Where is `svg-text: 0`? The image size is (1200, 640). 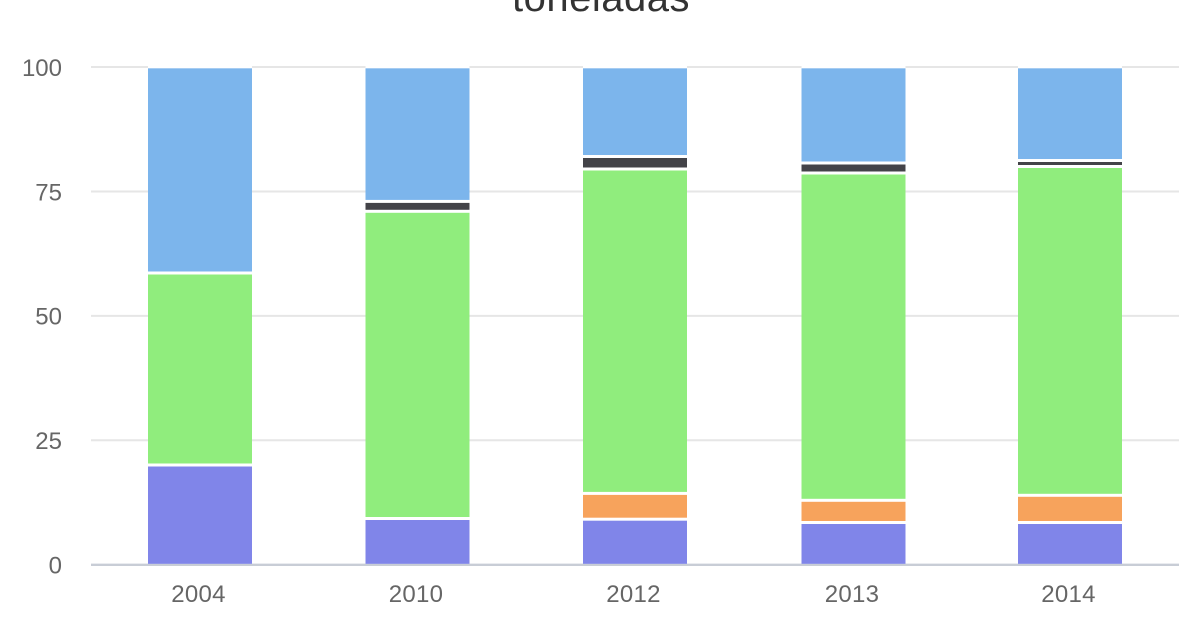 svg-text: 0 is located at coordinates (55, 565).